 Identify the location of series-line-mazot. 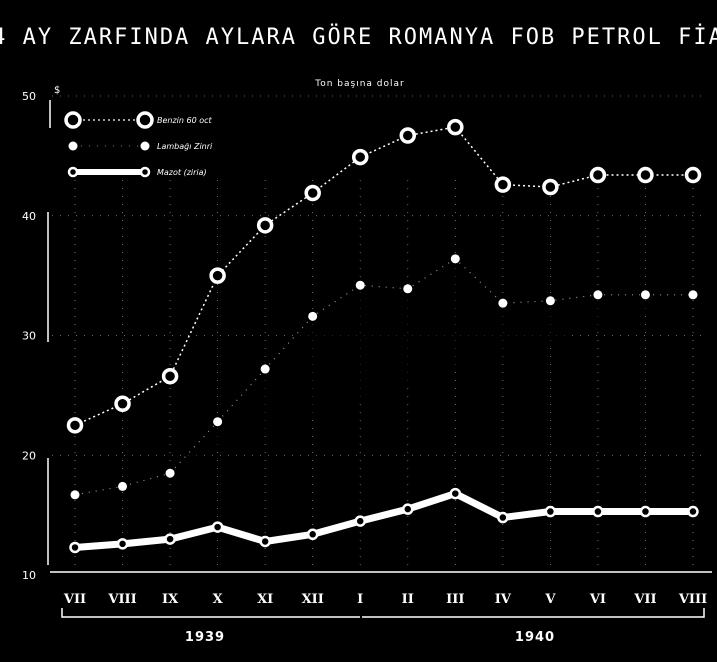
(383, 520).